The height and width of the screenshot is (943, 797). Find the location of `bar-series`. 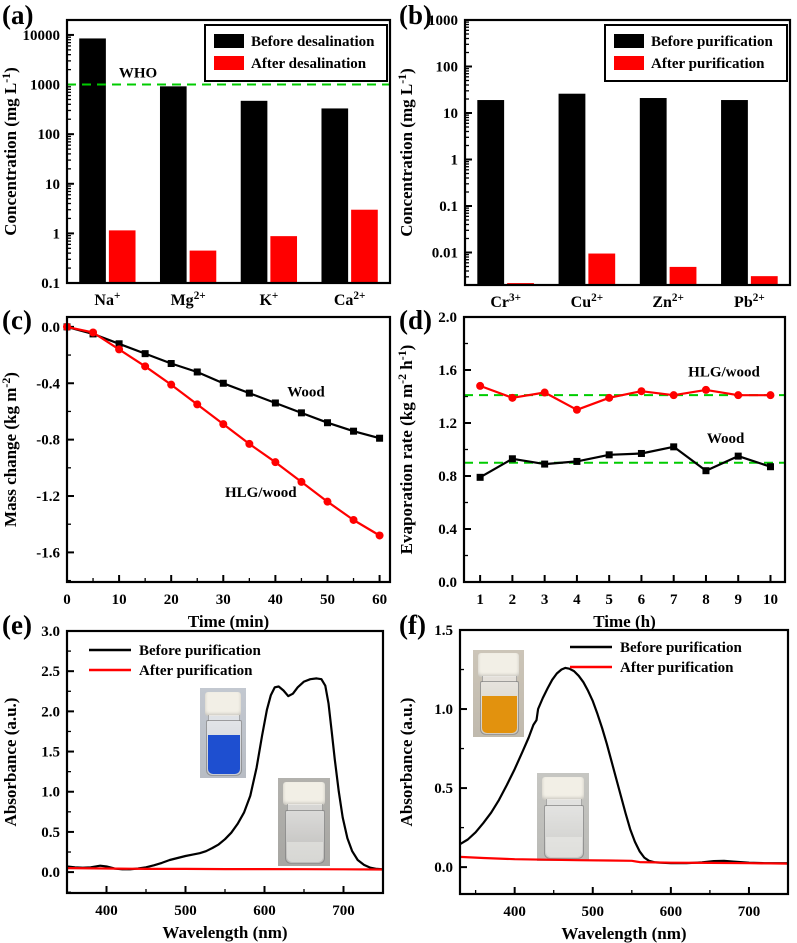

bar-series is located at coordinates (627, 189).